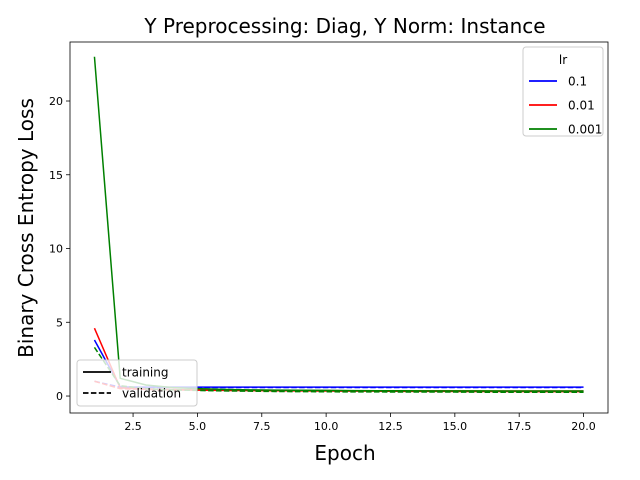 The image size is (640, 480). I want to click on y-axis-label: Binary Cross Entropy Loss, so click(26, 228).